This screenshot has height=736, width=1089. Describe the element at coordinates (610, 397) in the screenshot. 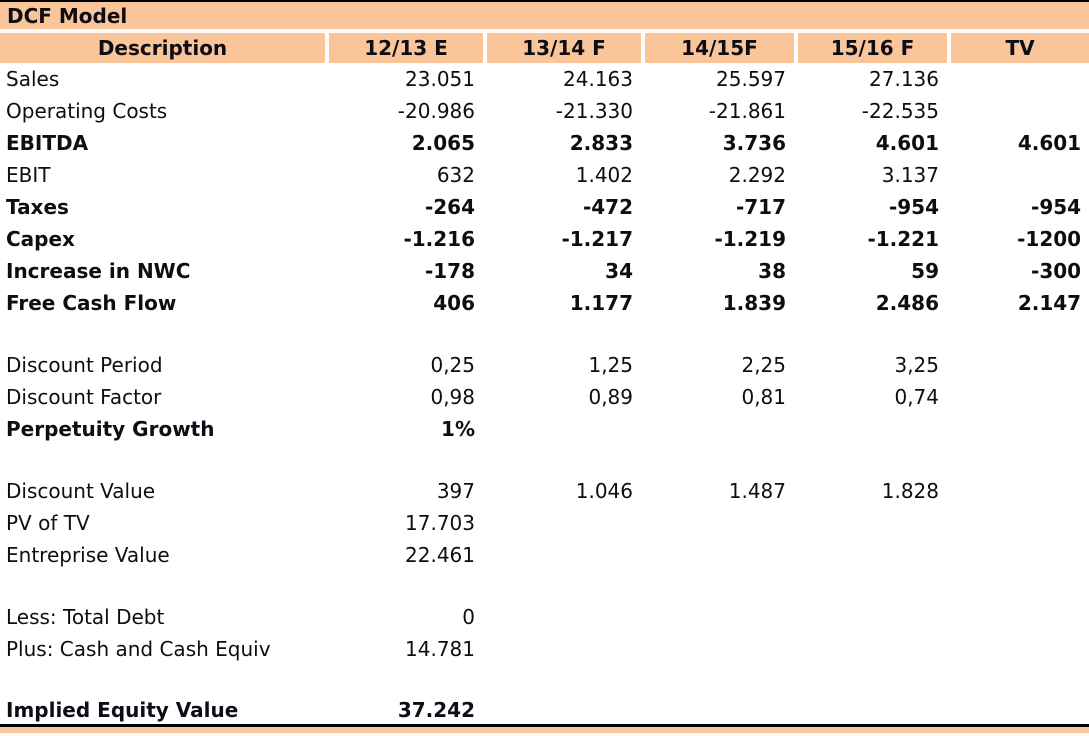

I see `value-cell: 0,89` at that location.